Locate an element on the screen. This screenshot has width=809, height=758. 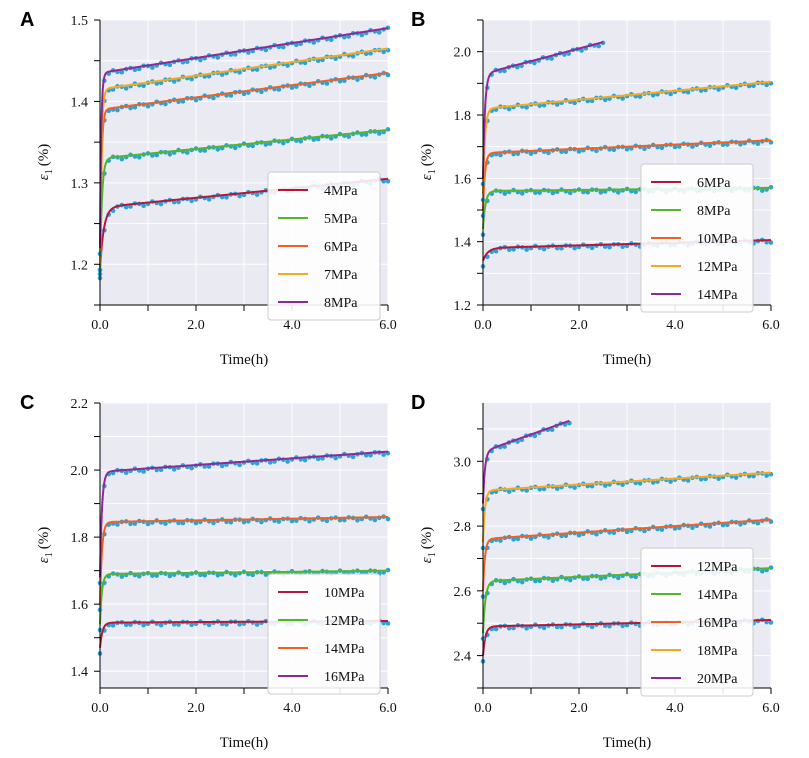
series-line-5MPa is located at coordinates (244, 200).